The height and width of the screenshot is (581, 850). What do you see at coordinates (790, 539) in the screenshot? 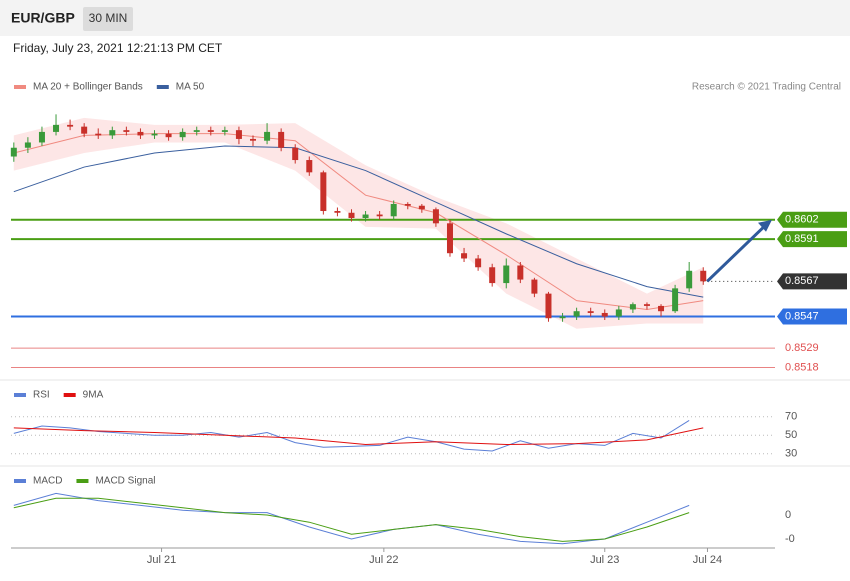
I see `y-tick-label: -0` at bounding box center [790, 539].